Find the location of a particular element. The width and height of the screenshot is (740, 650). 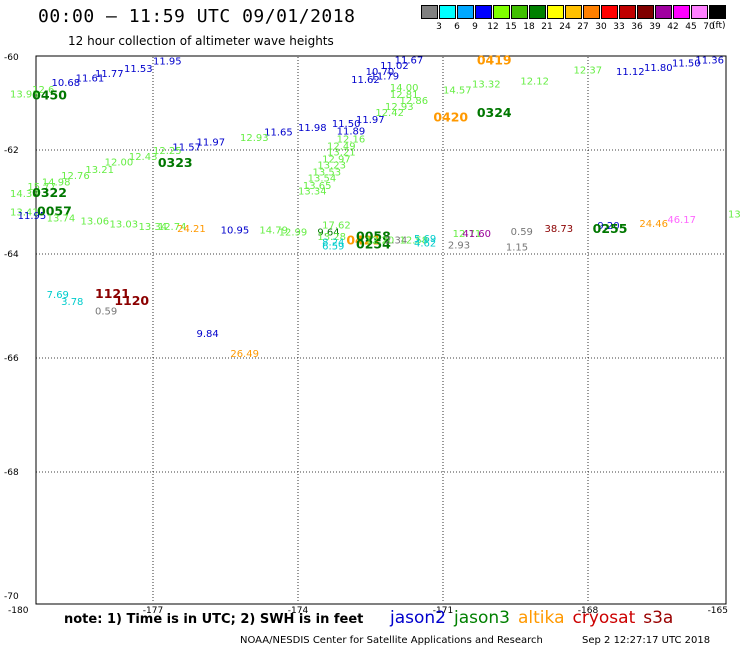

wave-height-label: 13.41 is located at coordinates (24, 212).